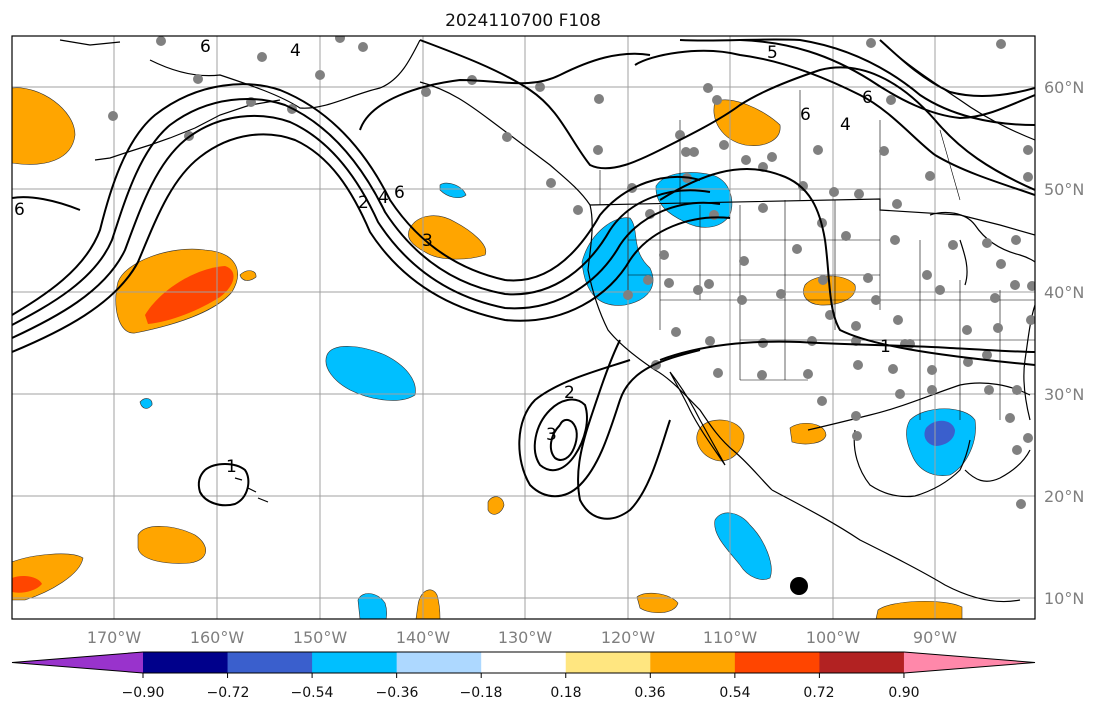 This screenshot has width=1105, height=712. I want to click on colorbar-tick-label: 0.36, so click(649, 693).